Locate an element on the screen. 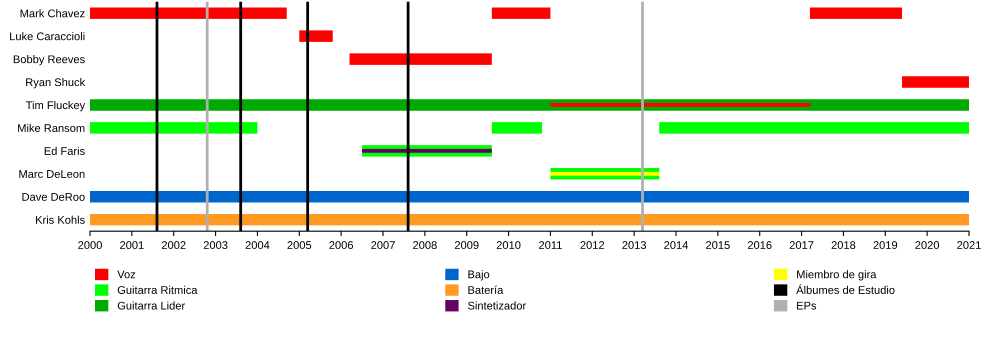 The image size is (1000, 345). x-tick-label: 2018 is located at coordinates (844, 245).